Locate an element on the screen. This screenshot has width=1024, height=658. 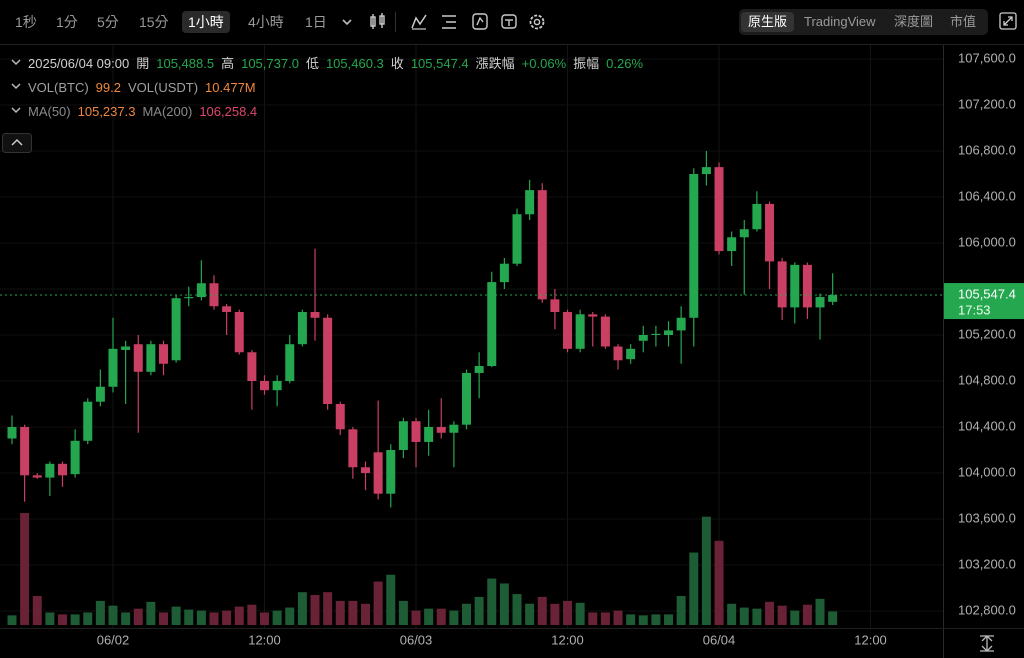
info-text: MA(50) is located at coordinates (49, 111).